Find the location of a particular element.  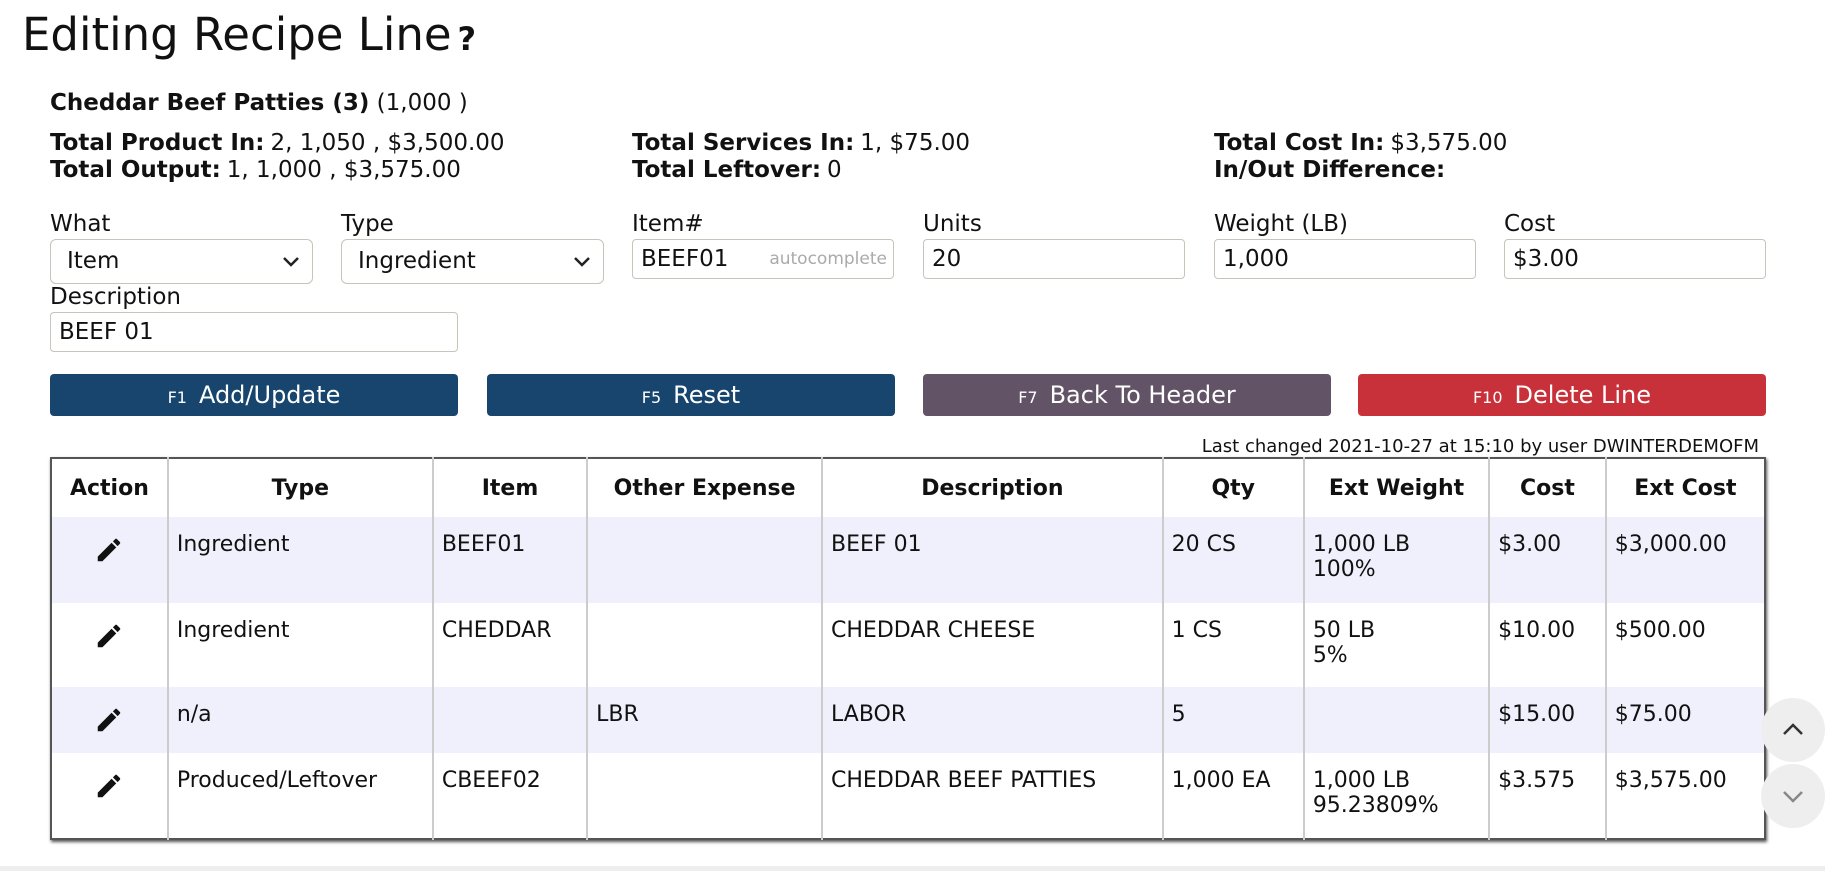

select-value: Item is located at coordinates (93, 261).